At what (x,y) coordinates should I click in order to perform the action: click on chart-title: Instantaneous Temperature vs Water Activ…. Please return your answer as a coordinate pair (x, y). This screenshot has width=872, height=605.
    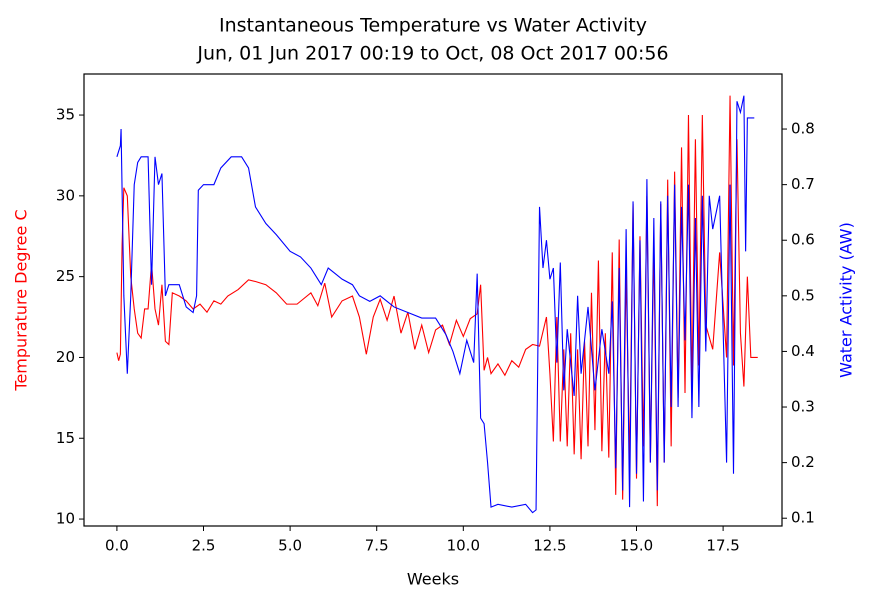
    Looking at the image, I should click on (433, 26).